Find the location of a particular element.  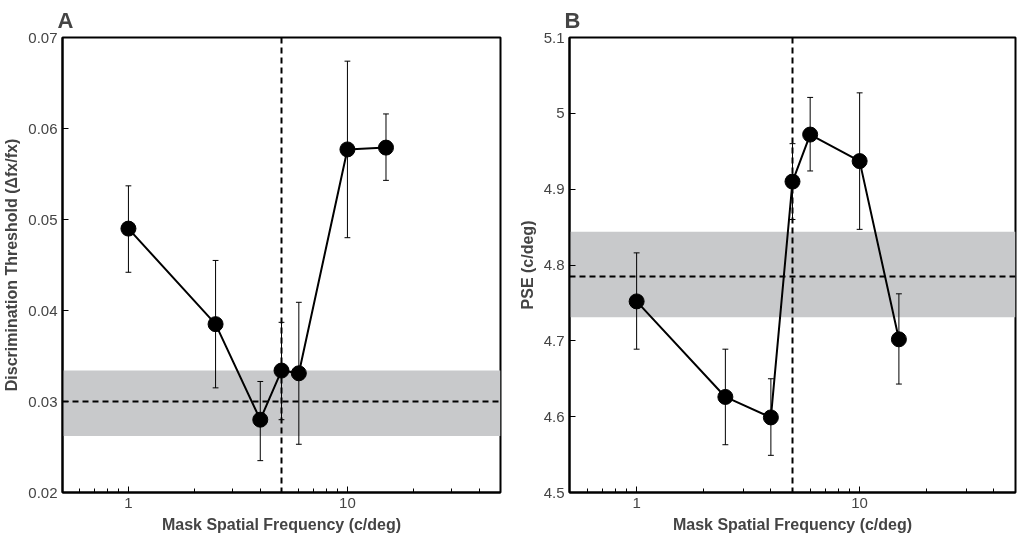

y-tick-label: 0.06 is located at coordinates (43, 128).